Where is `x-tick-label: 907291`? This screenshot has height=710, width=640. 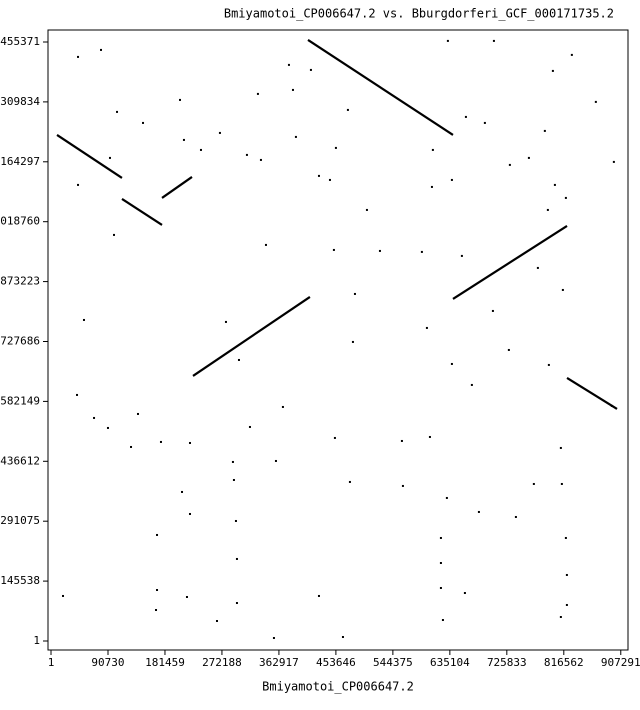
x-tick-label: 907291 is located at coordinates (620, 662).